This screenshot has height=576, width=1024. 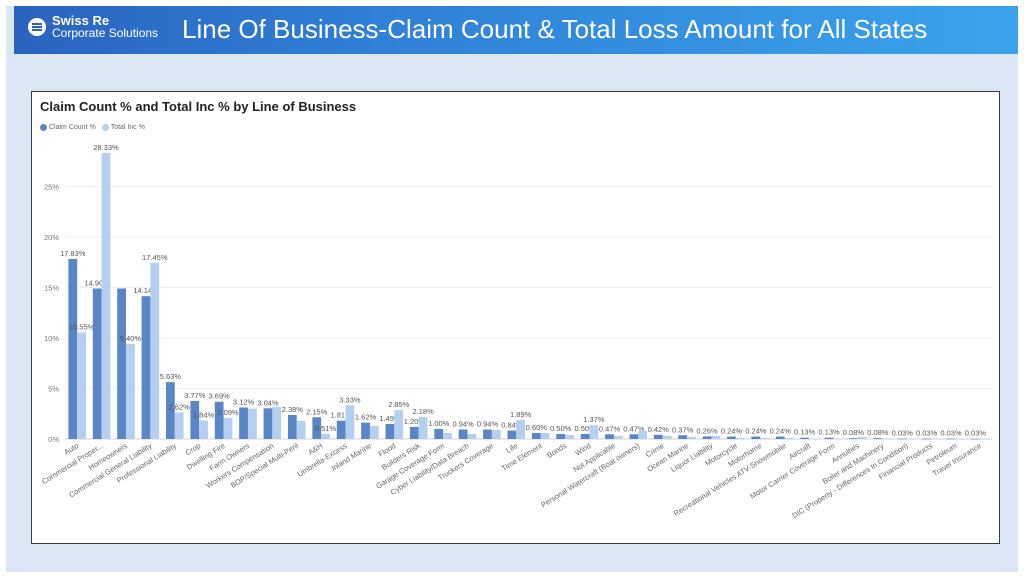 I want to click on data-label: 0.13%, so click(x=829, y=432).